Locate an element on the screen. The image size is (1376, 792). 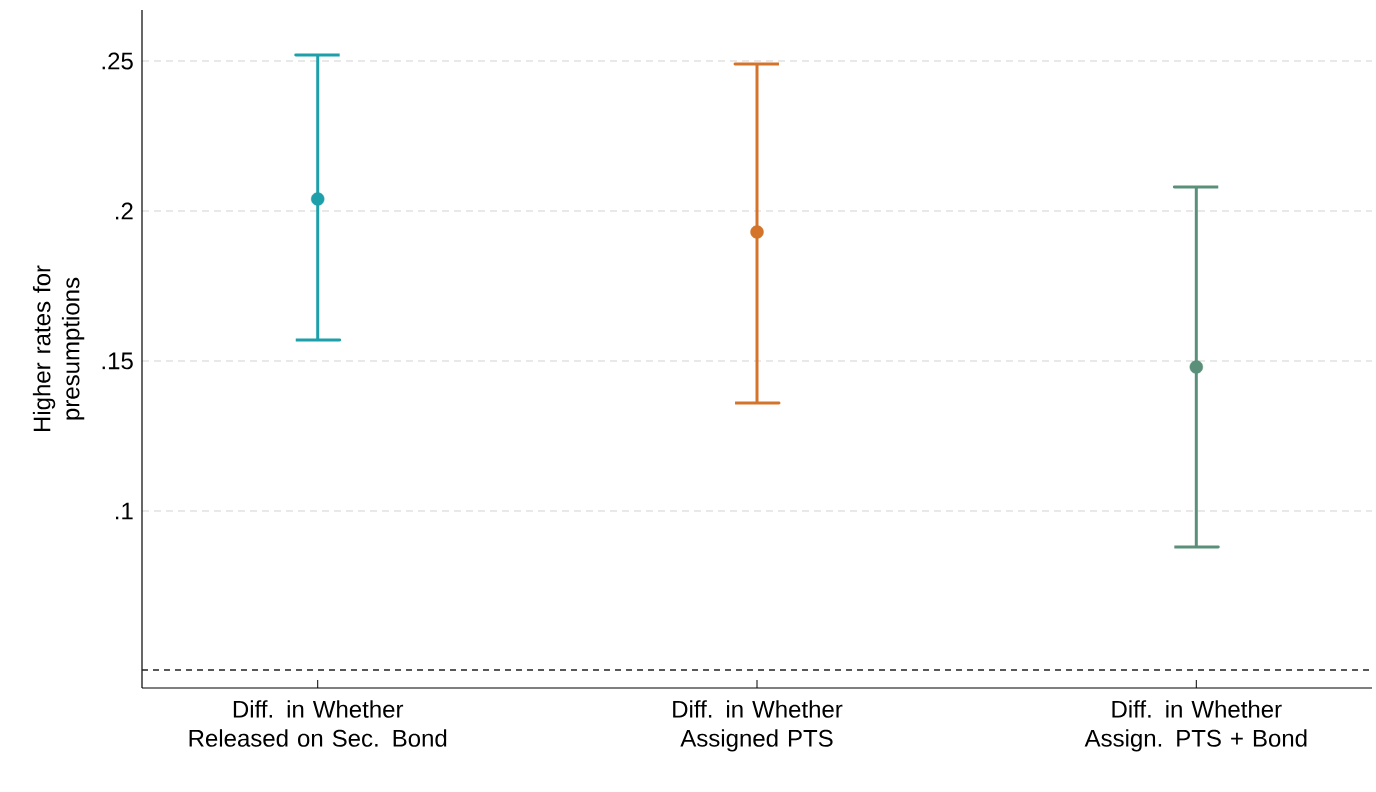
x-tick-label: Diff. in Whether Assigned PTS is located at coordinates (758, 726).